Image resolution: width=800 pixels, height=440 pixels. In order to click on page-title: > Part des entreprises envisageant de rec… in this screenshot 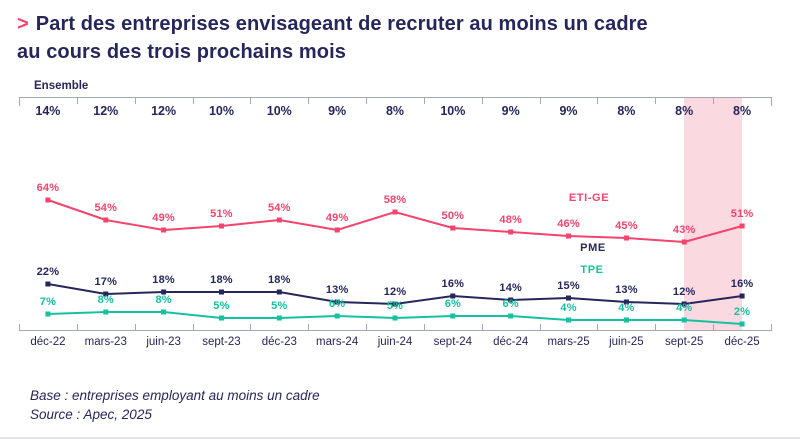, I will do `click(397, 38)`.